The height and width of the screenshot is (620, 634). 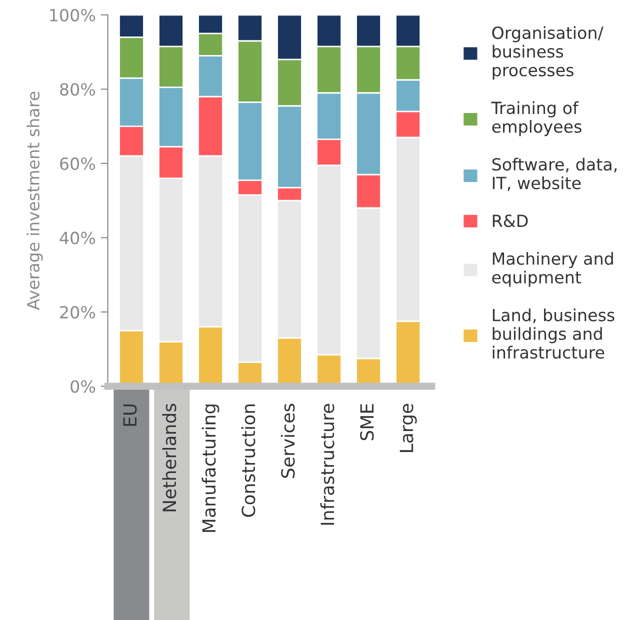 What do you see at coordinates (130, 415) in the screenshot?
I see `x-tick-label: EU` at bounding box center [130, 415].